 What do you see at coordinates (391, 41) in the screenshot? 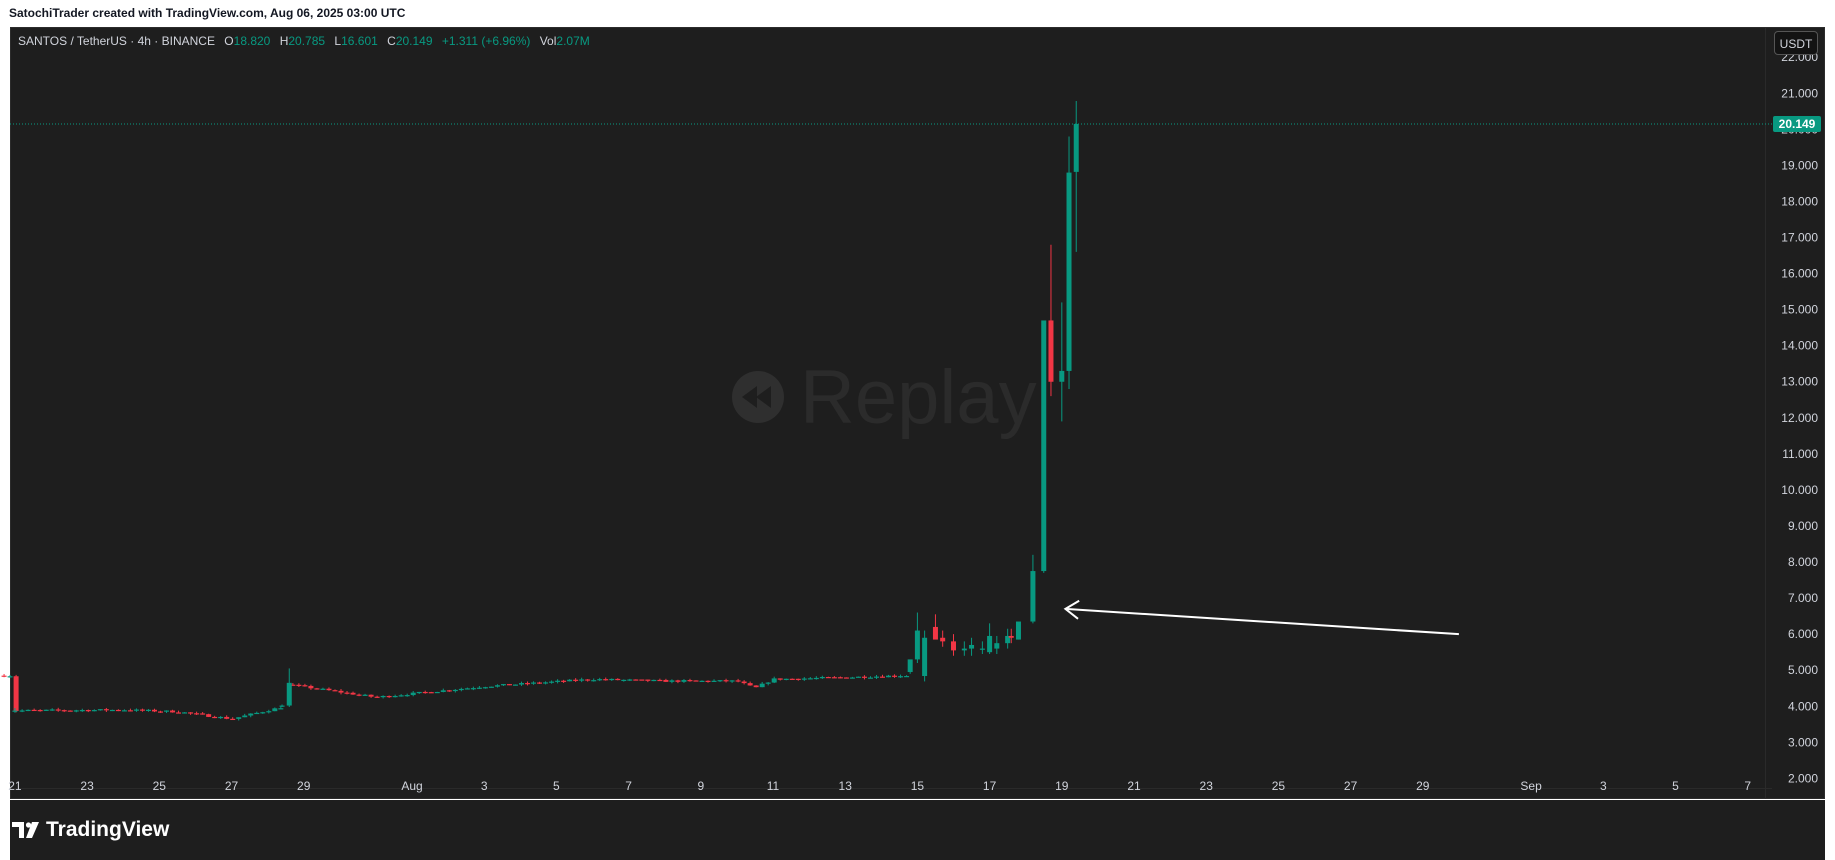
I see `close-label: C` at bounding box center [391, 41].